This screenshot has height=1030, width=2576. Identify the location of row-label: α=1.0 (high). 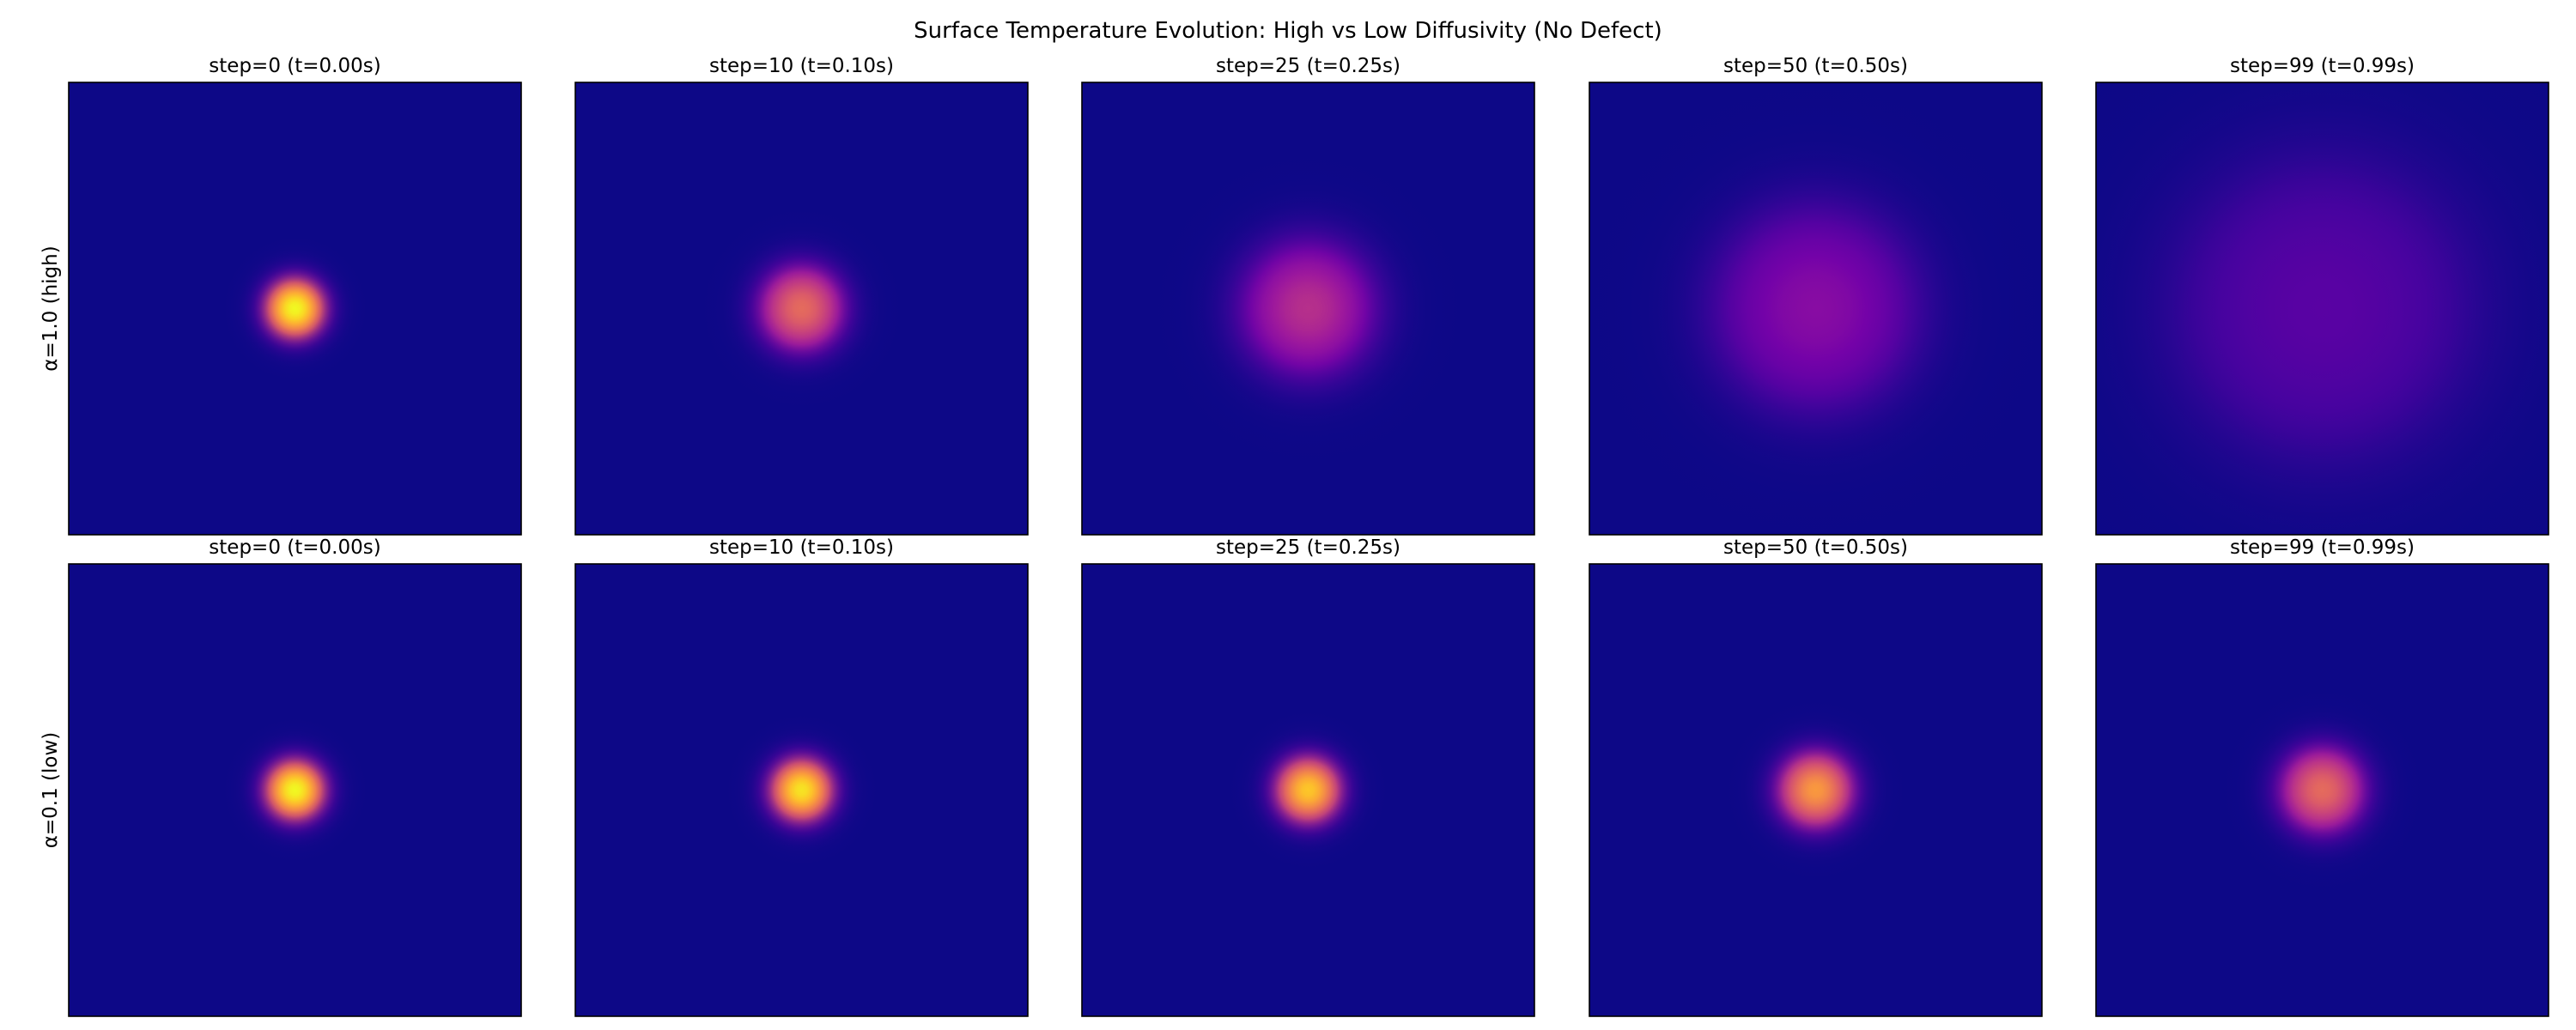
(50, 308).